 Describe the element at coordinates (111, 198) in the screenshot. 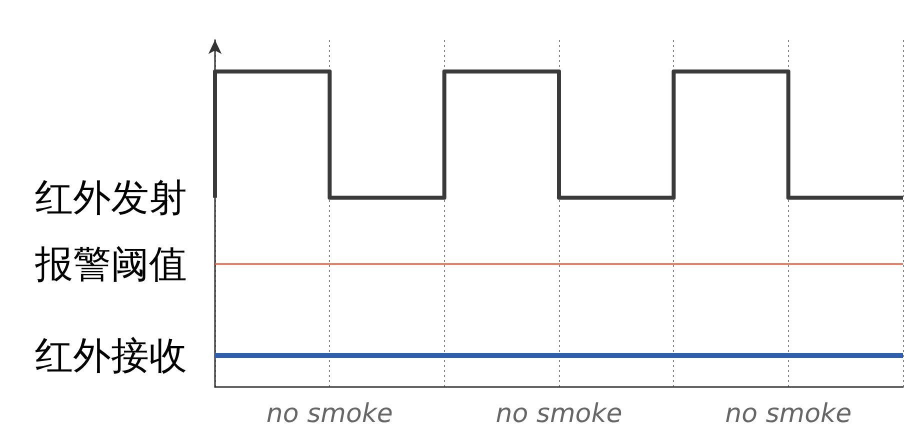

I see `series-label: 红外发射` at that location.